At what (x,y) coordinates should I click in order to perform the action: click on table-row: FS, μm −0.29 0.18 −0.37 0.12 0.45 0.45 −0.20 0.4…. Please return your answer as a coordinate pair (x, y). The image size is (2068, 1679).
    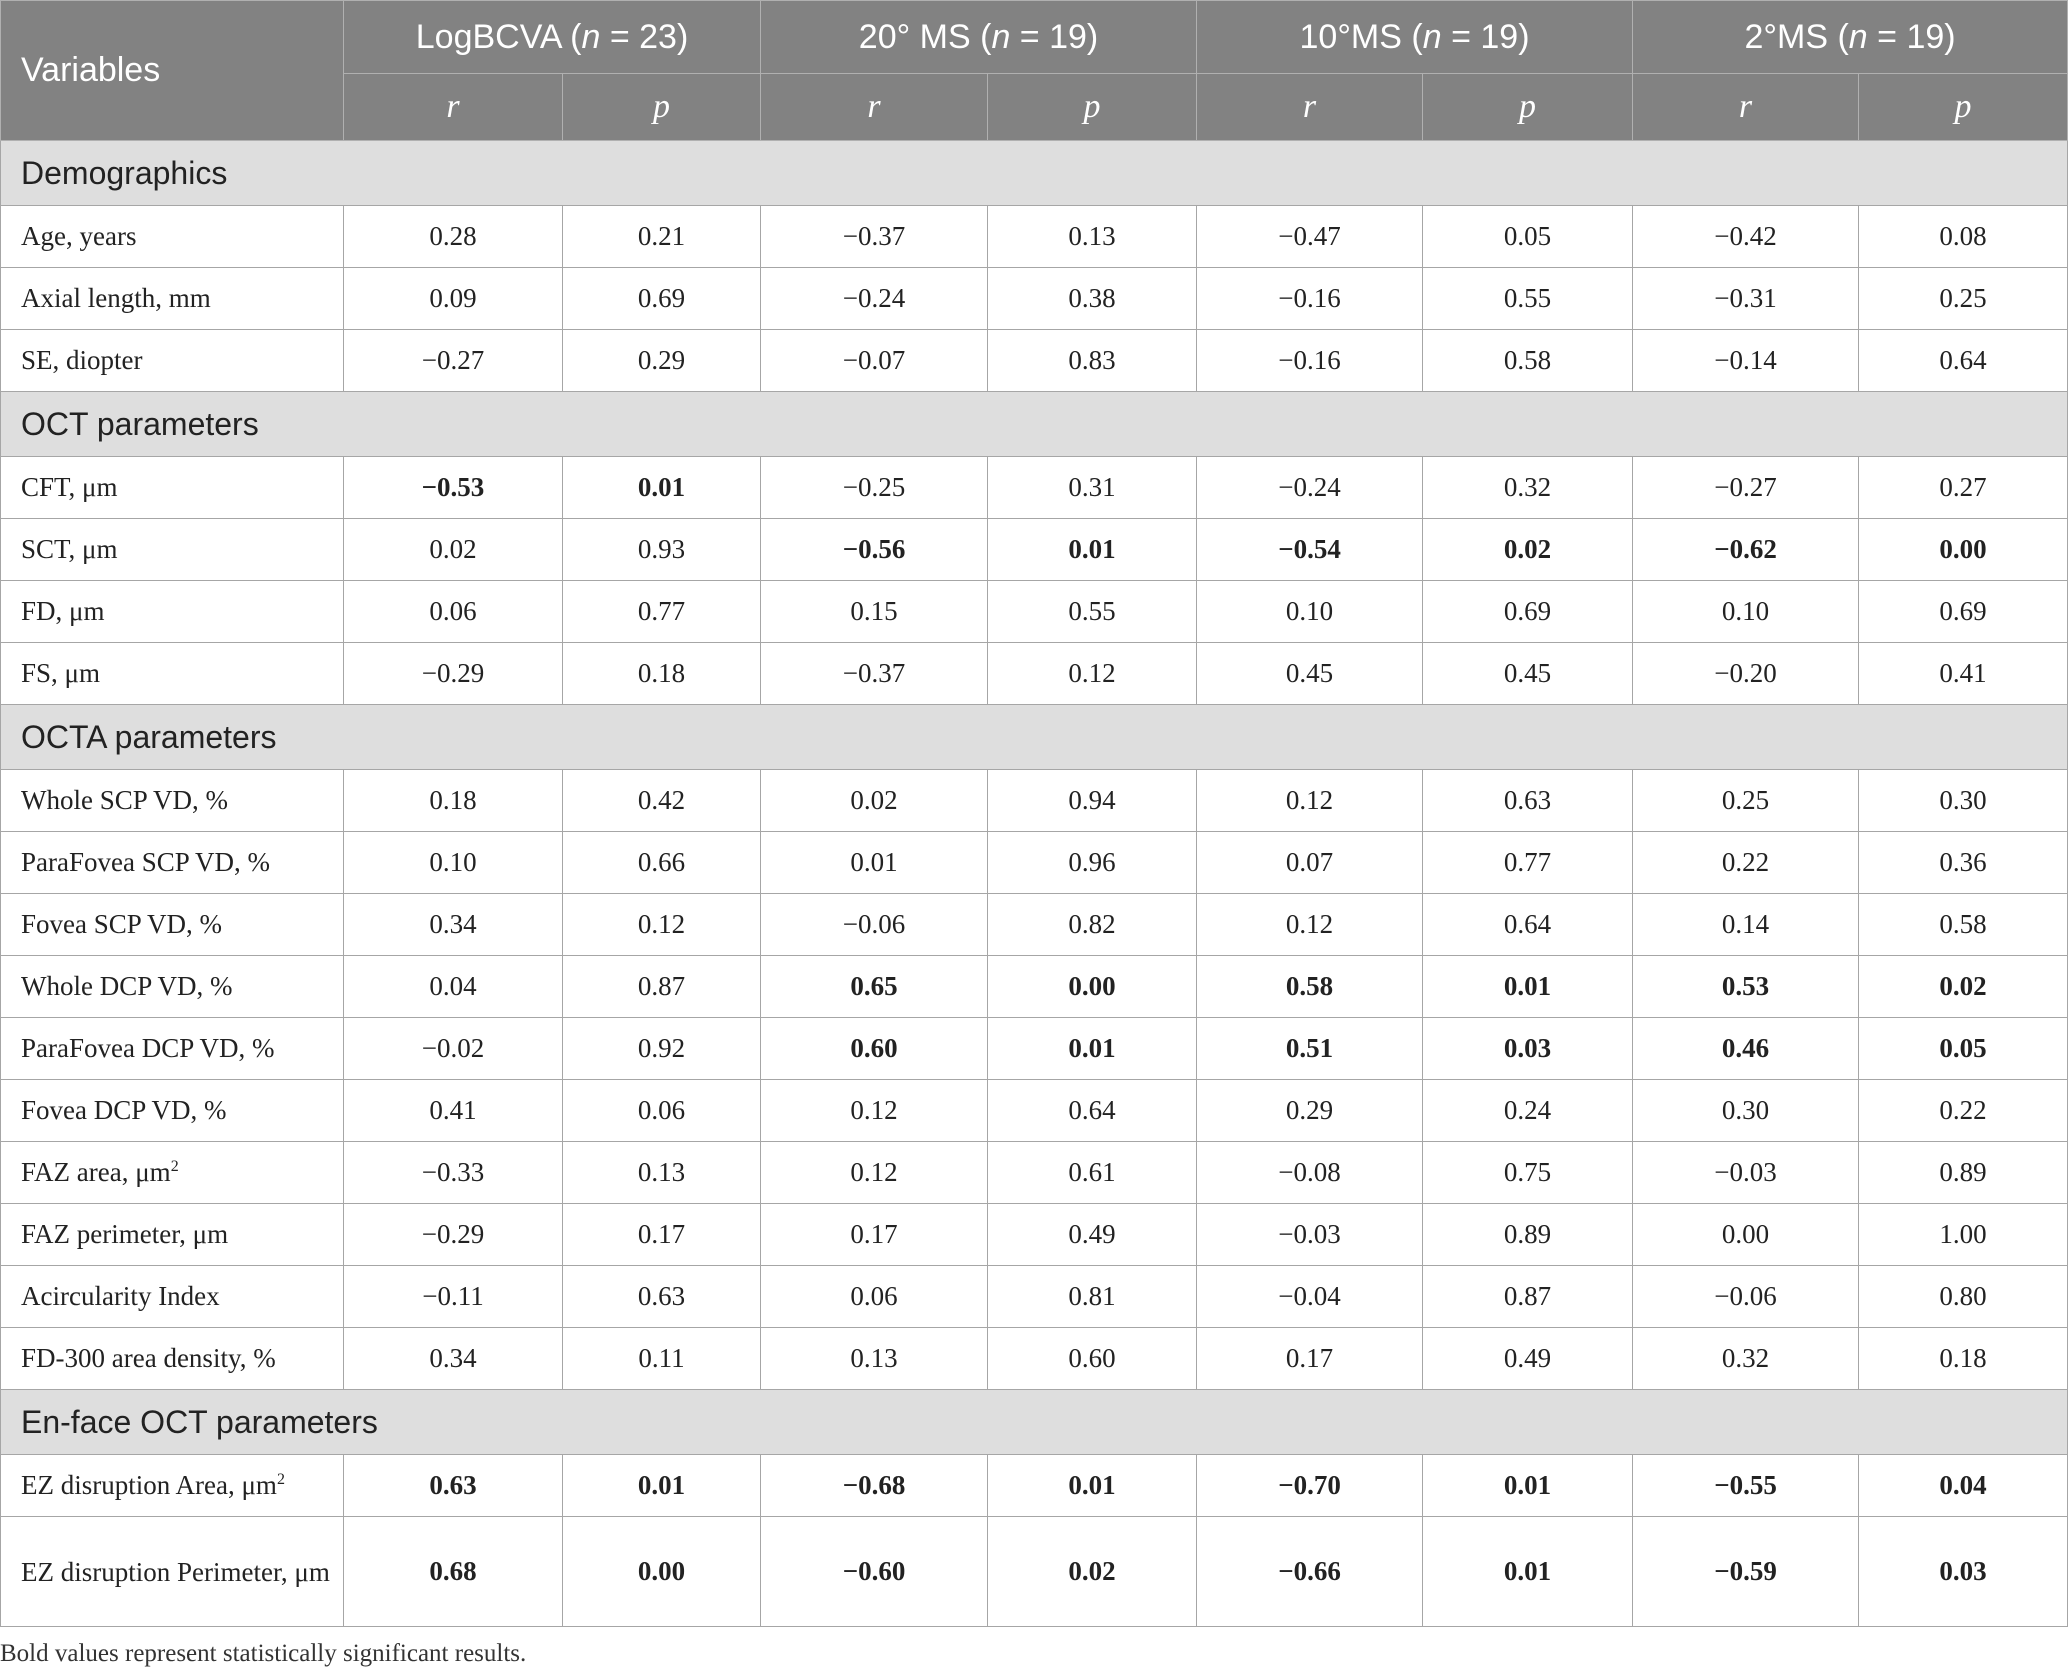
    Looking at the image, I should click on (1034, 673).